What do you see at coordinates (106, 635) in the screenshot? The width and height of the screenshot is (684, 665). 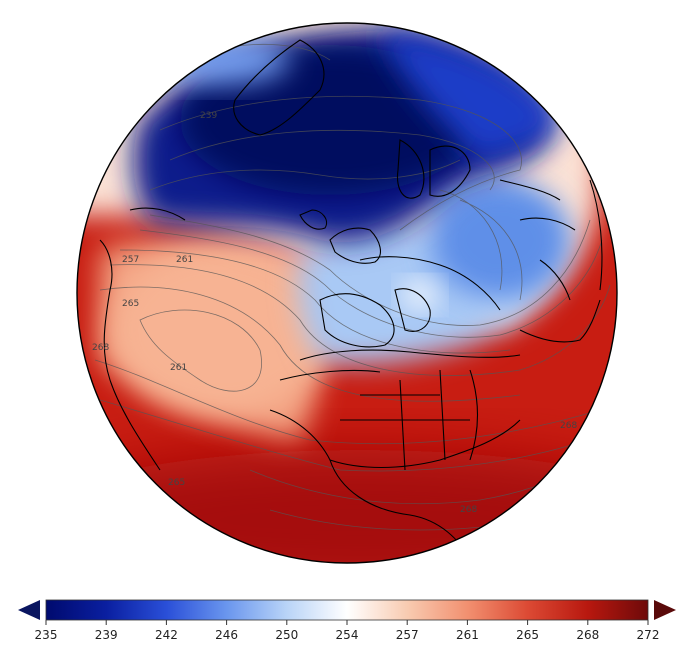 I see `colorbar-tick-label: 239` at bounding box center [106, 635].